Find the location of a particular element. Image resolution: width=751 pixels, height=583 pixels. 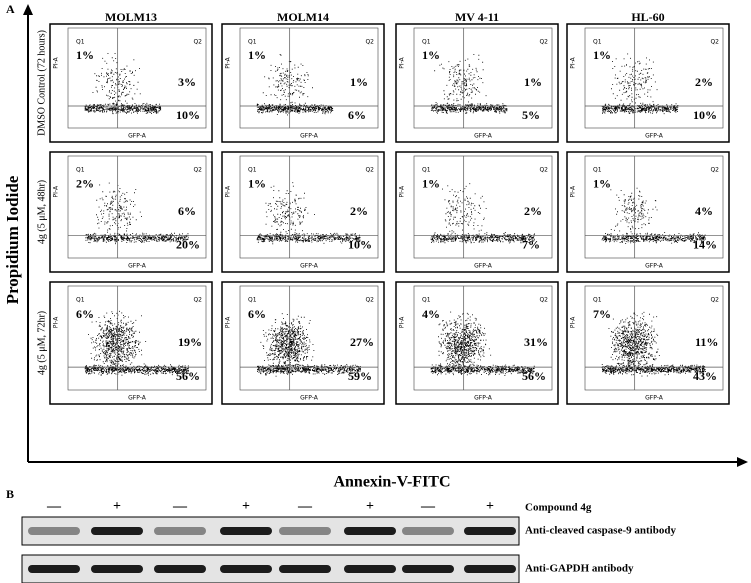

blot-label: Anti-GAPDH antibody is located at coordinates (579, 569).